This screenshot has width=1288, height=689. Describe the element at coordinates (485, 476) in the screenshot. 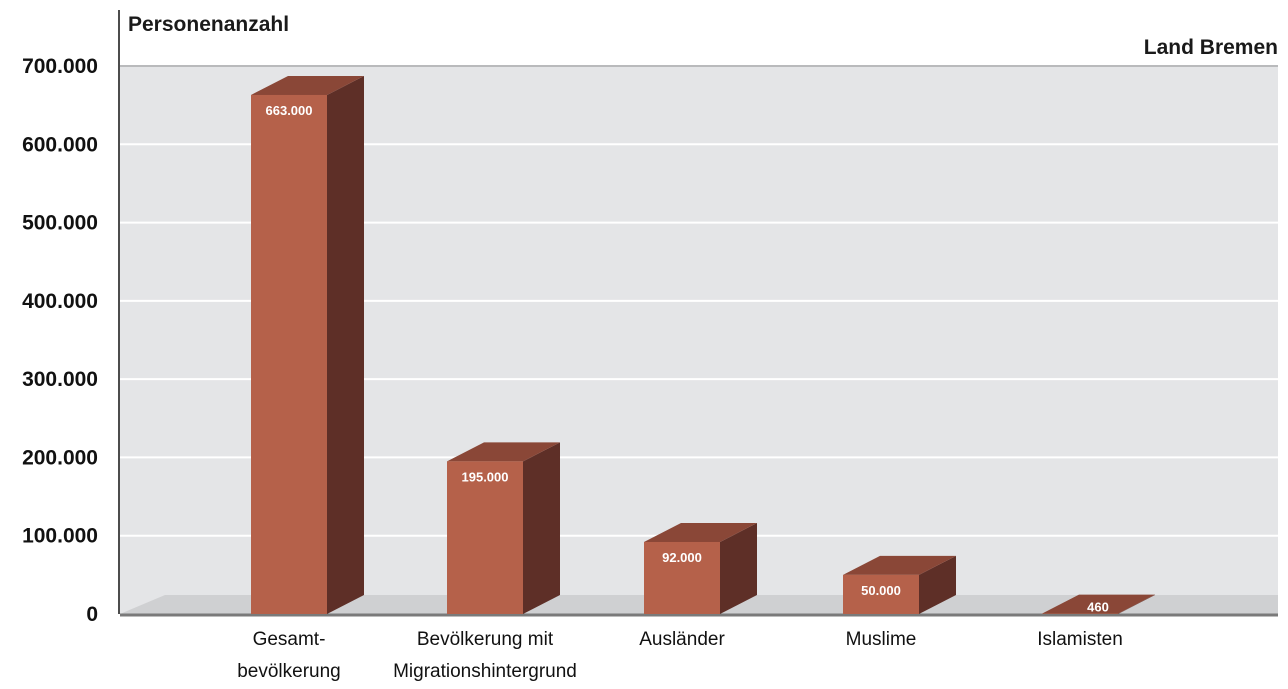

I see `bar-value-label: 195.000` at that location.